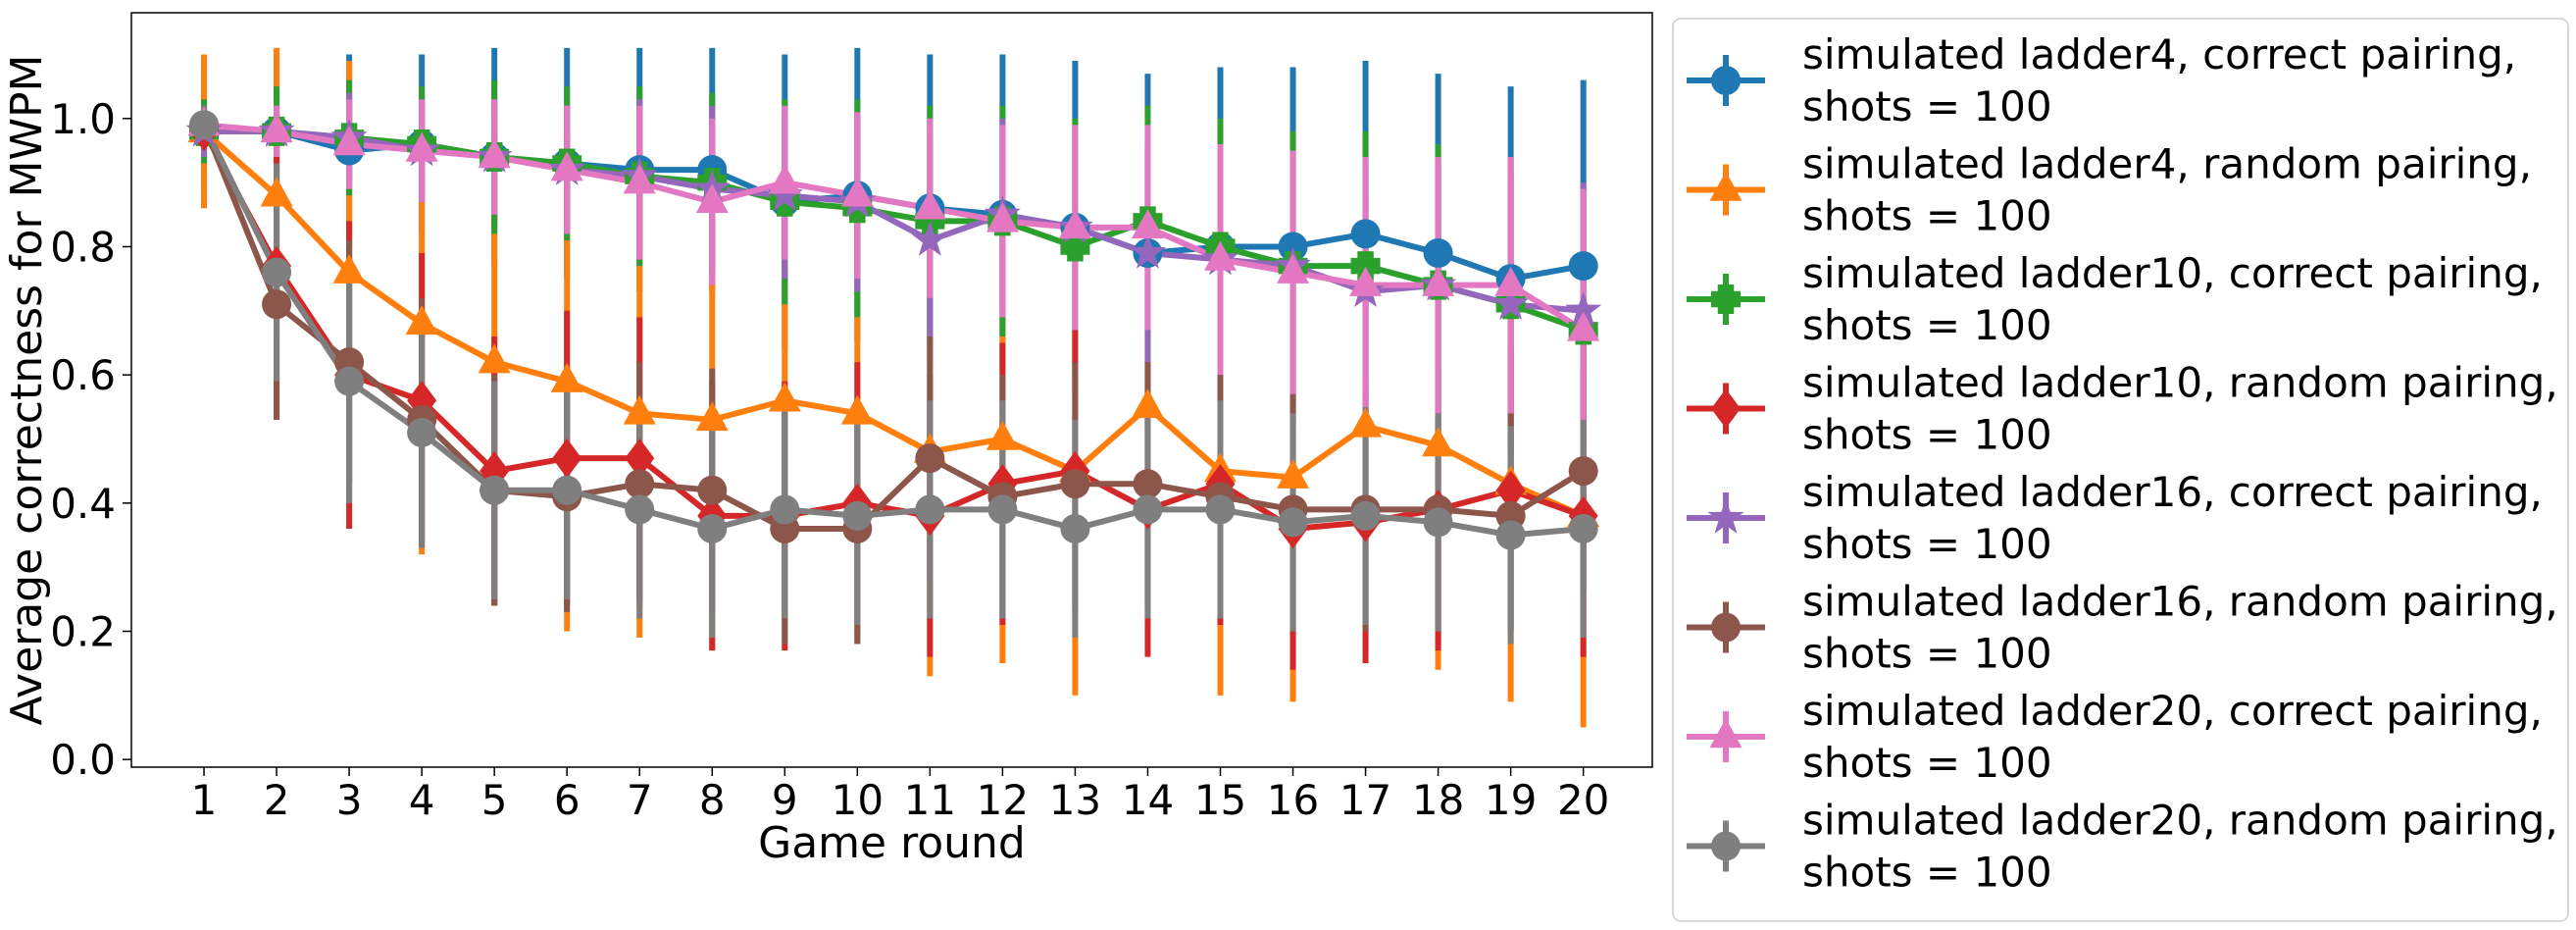 The image size is (2576, 930). What do you see at coordinates (713, 800) in the screenshot?
I see `x-tick-label-8: 8` at bounding box center [713, 800].